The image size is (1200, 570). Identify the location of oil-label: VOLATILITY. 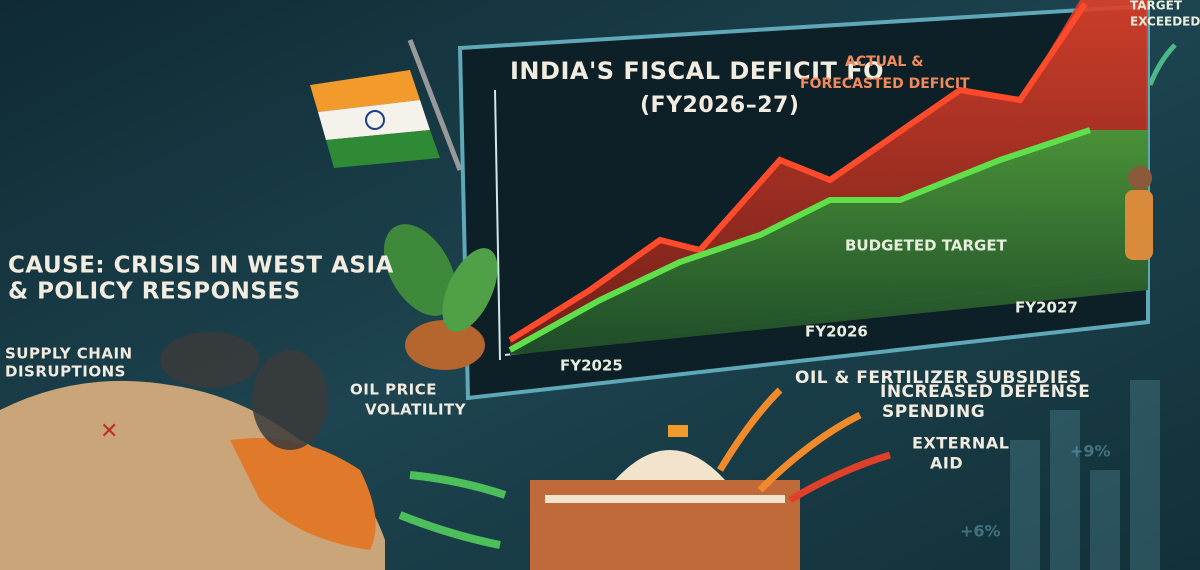
(416, 410).